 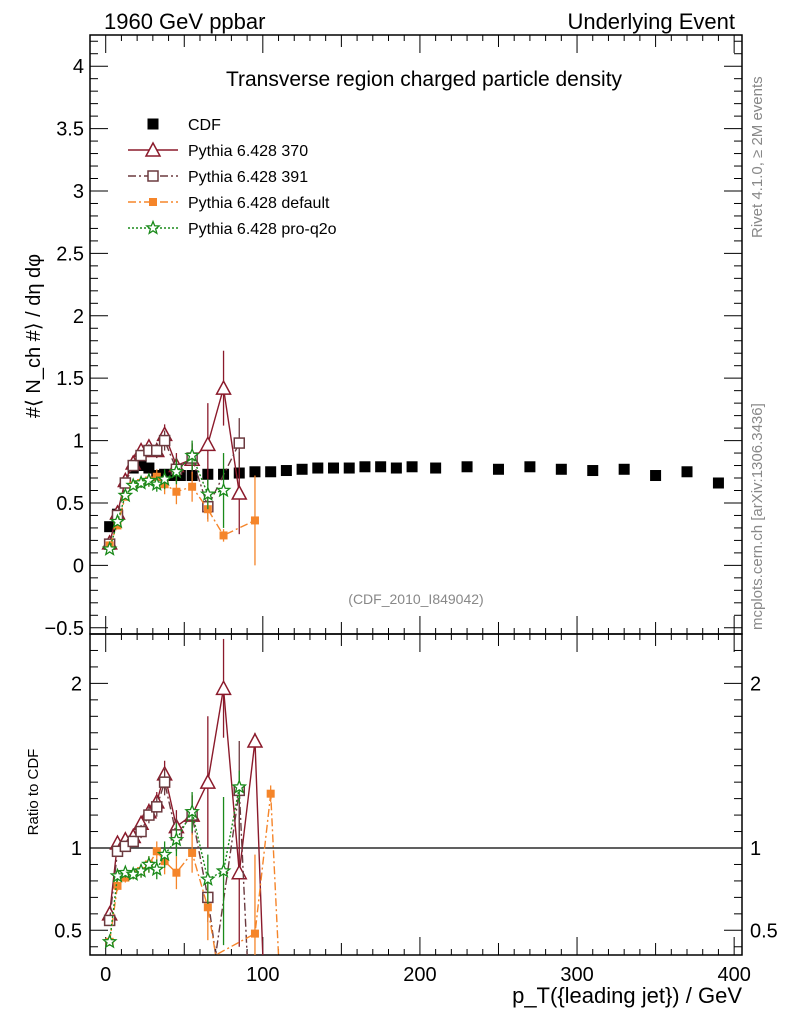 What do you see at coordinates (33, 792) in the screenshot?
I see `y-axis-label-ratio: Ratio to CDF` at bounding box center [33, 792].